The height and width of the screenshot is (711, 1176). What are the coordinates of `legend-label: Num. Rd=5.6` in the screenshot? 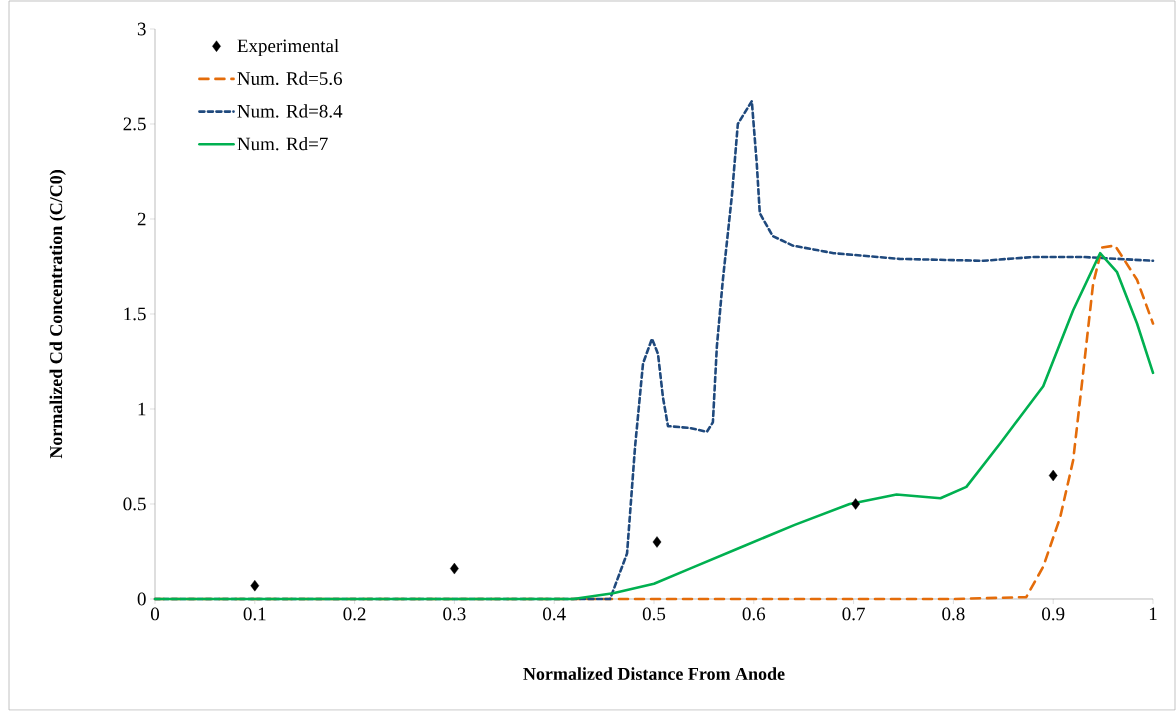 It's located at (289, 78).